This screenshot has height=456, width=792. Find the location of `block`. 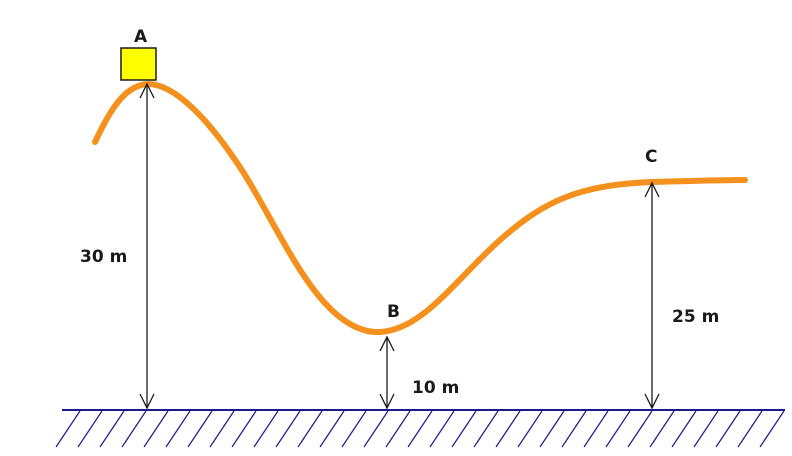

block is located at coordinates (138, 64).